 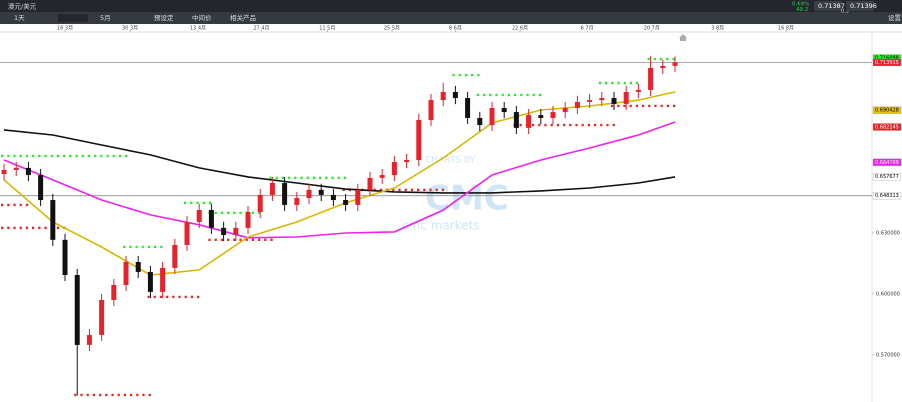 I want to click on home-icon, so click(x=683, y=37).